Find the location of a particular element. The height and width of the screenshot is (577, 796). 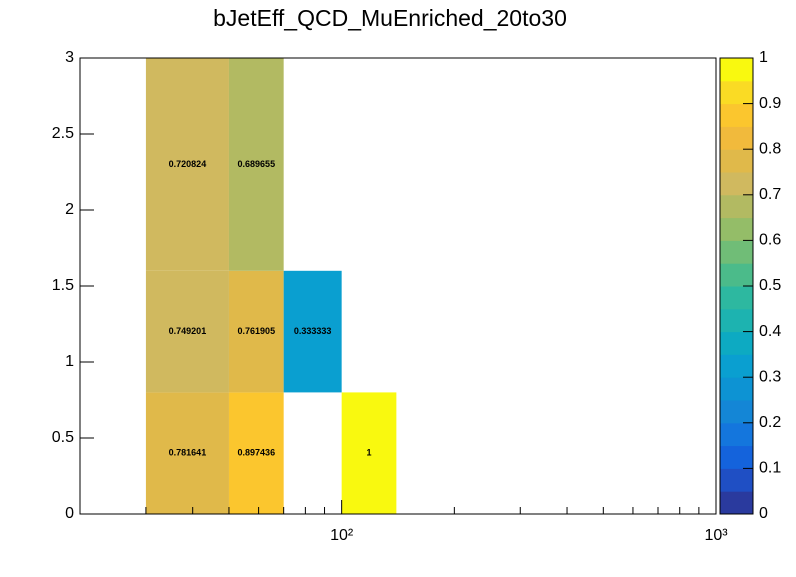

cell-label: 0.689655 is located at coordinates (257, 164).